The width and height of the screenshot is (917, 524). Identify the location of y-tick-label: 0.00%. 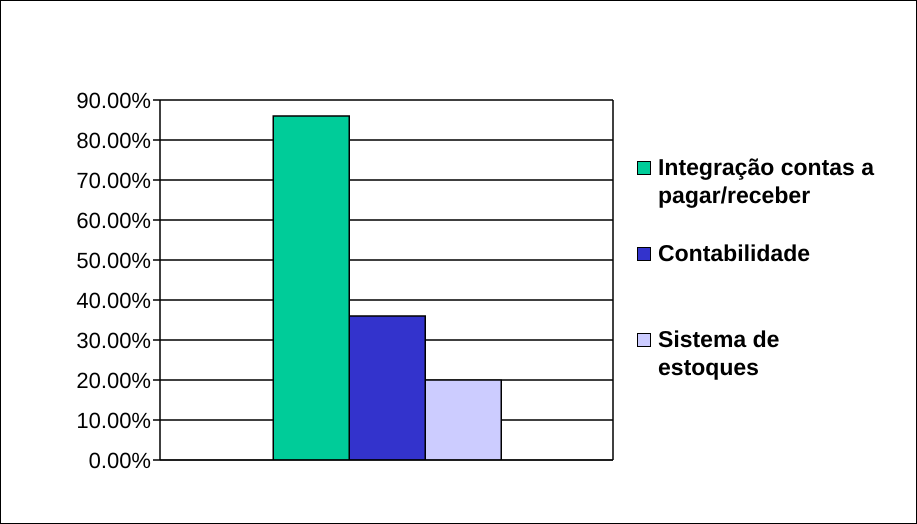
(119, 460).